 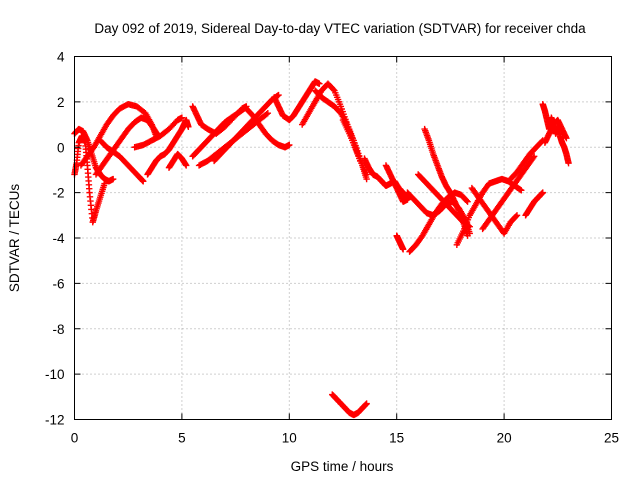 What do you see at coordinates (75, 438) in the screenshot?
I see `x-tick-label: 0` at bounding box center [75, 438].